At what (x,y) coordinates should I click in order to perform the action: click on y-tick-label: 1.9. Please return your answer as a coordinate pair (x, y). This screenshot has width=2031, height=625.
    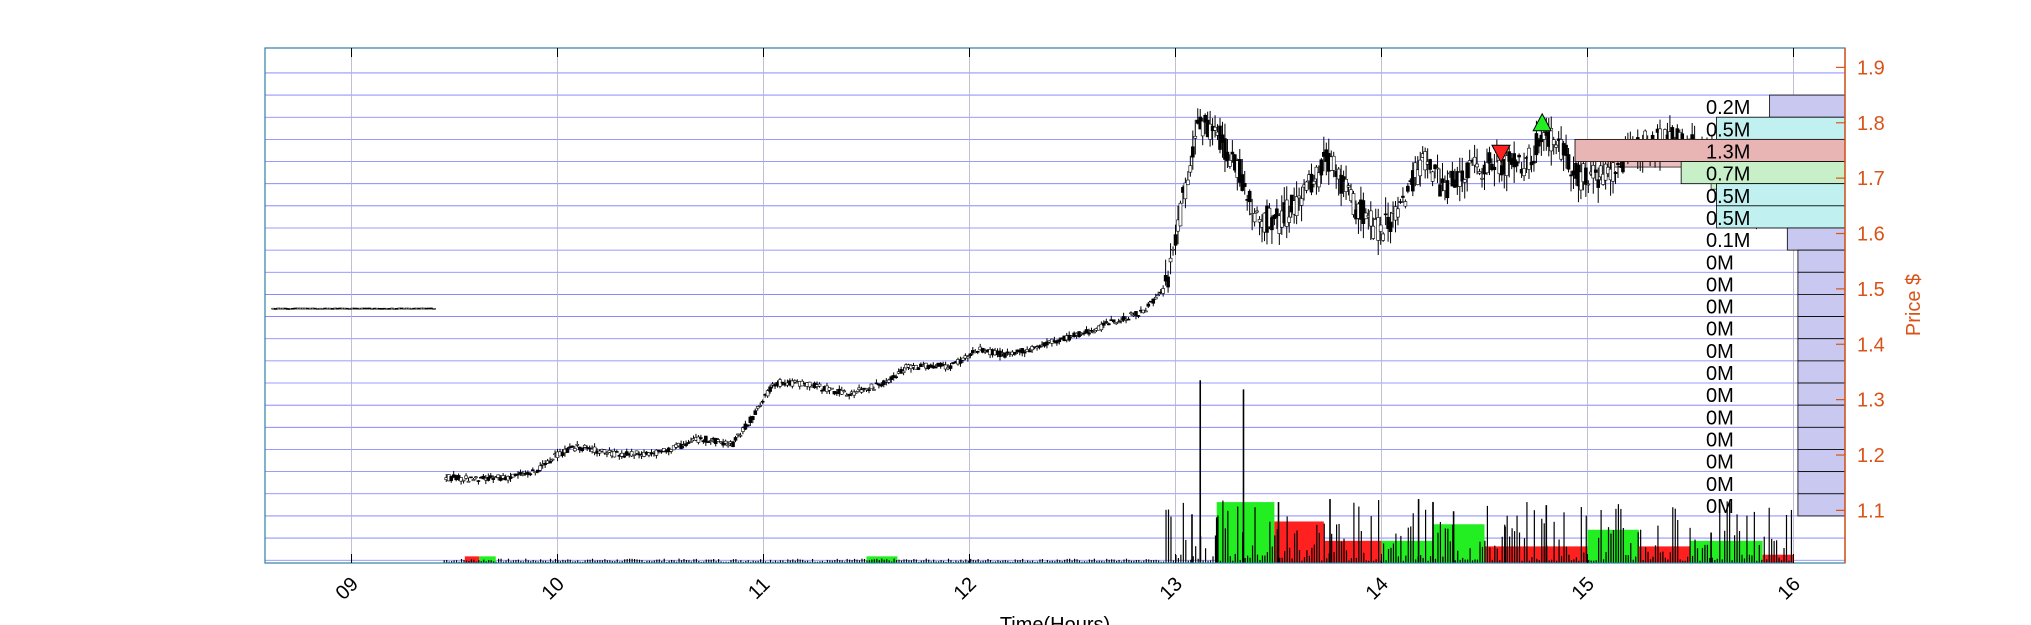
    Looking at the image, I should click on (1871, 68).